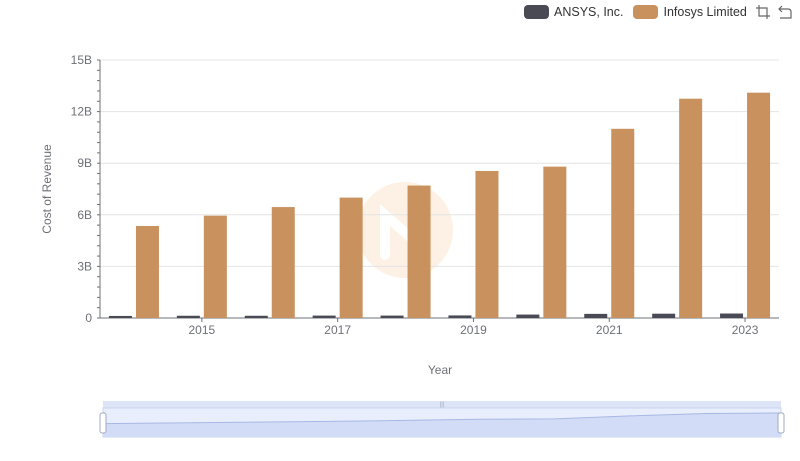  What do you see at coordinates (487, 244) in the screenshot?
I see `bar-infosys-2019` at bounding box center [487, 244].